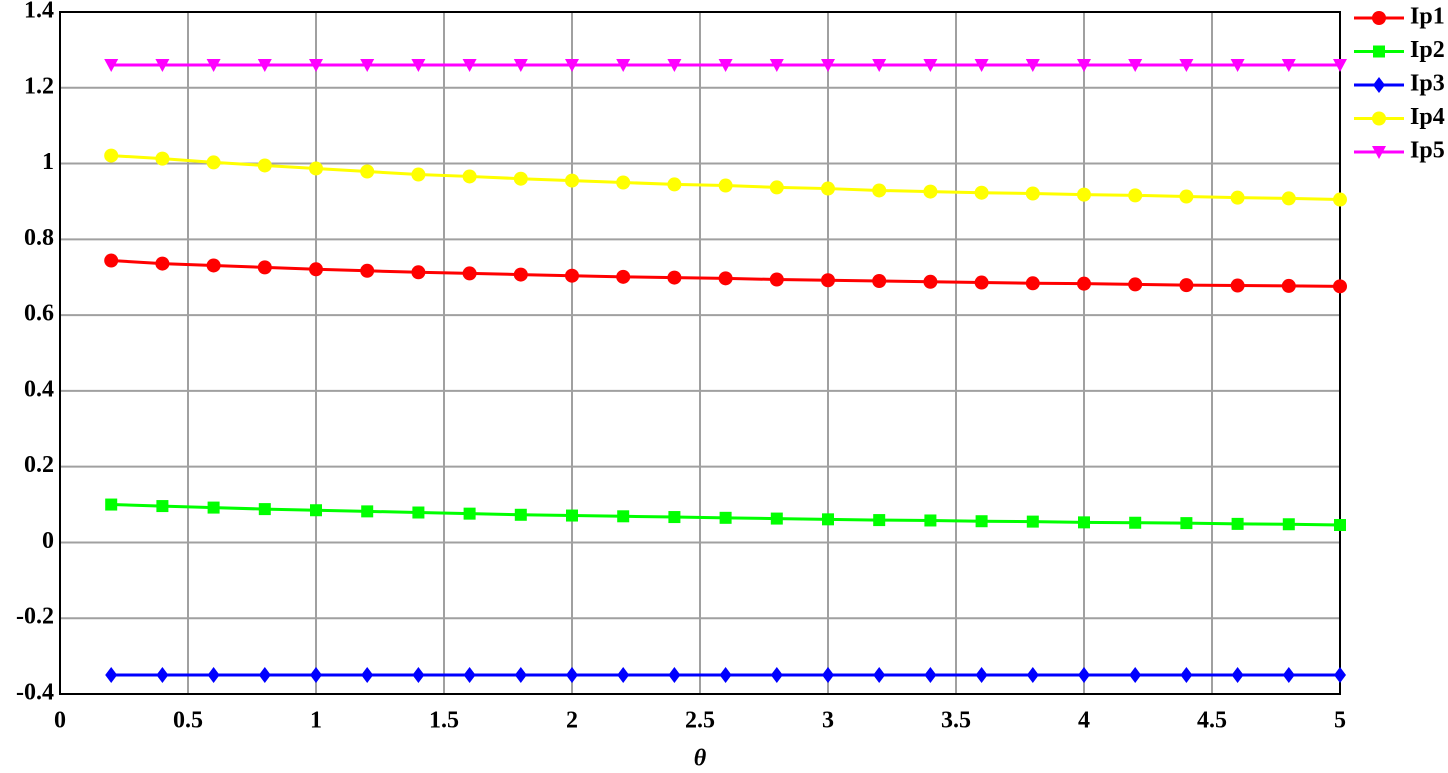  I want to click on x-tick-label: 3.5, so click(956, 721).